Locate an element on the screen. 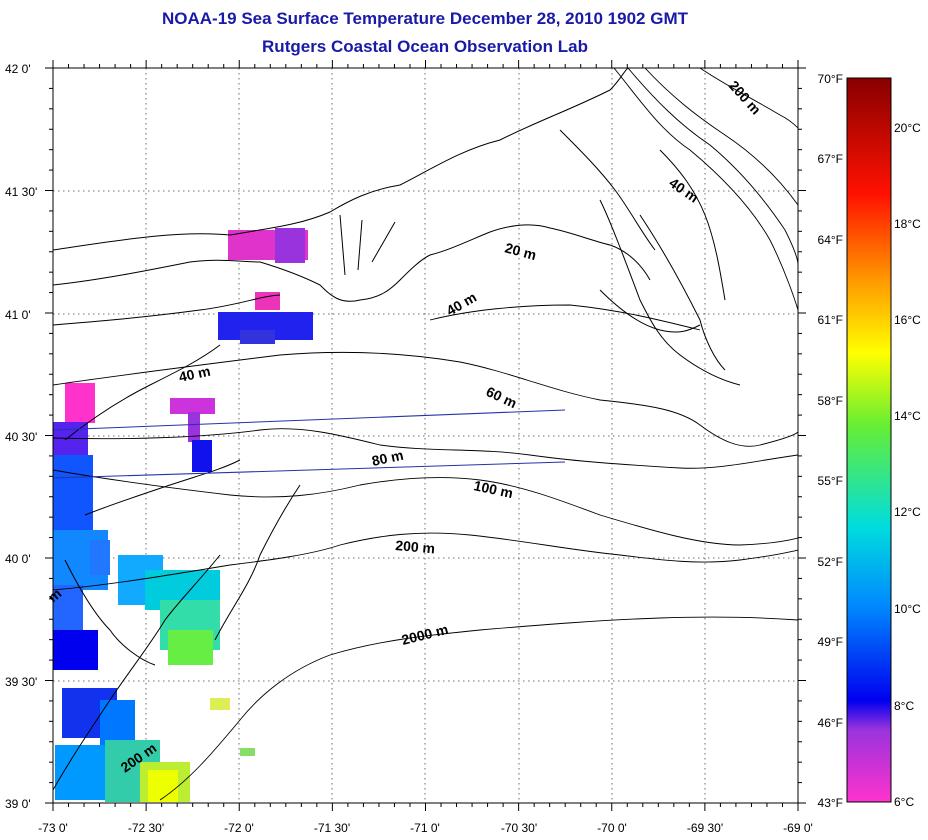  lat-label: 39 0' is located at coordinates (18, 804).